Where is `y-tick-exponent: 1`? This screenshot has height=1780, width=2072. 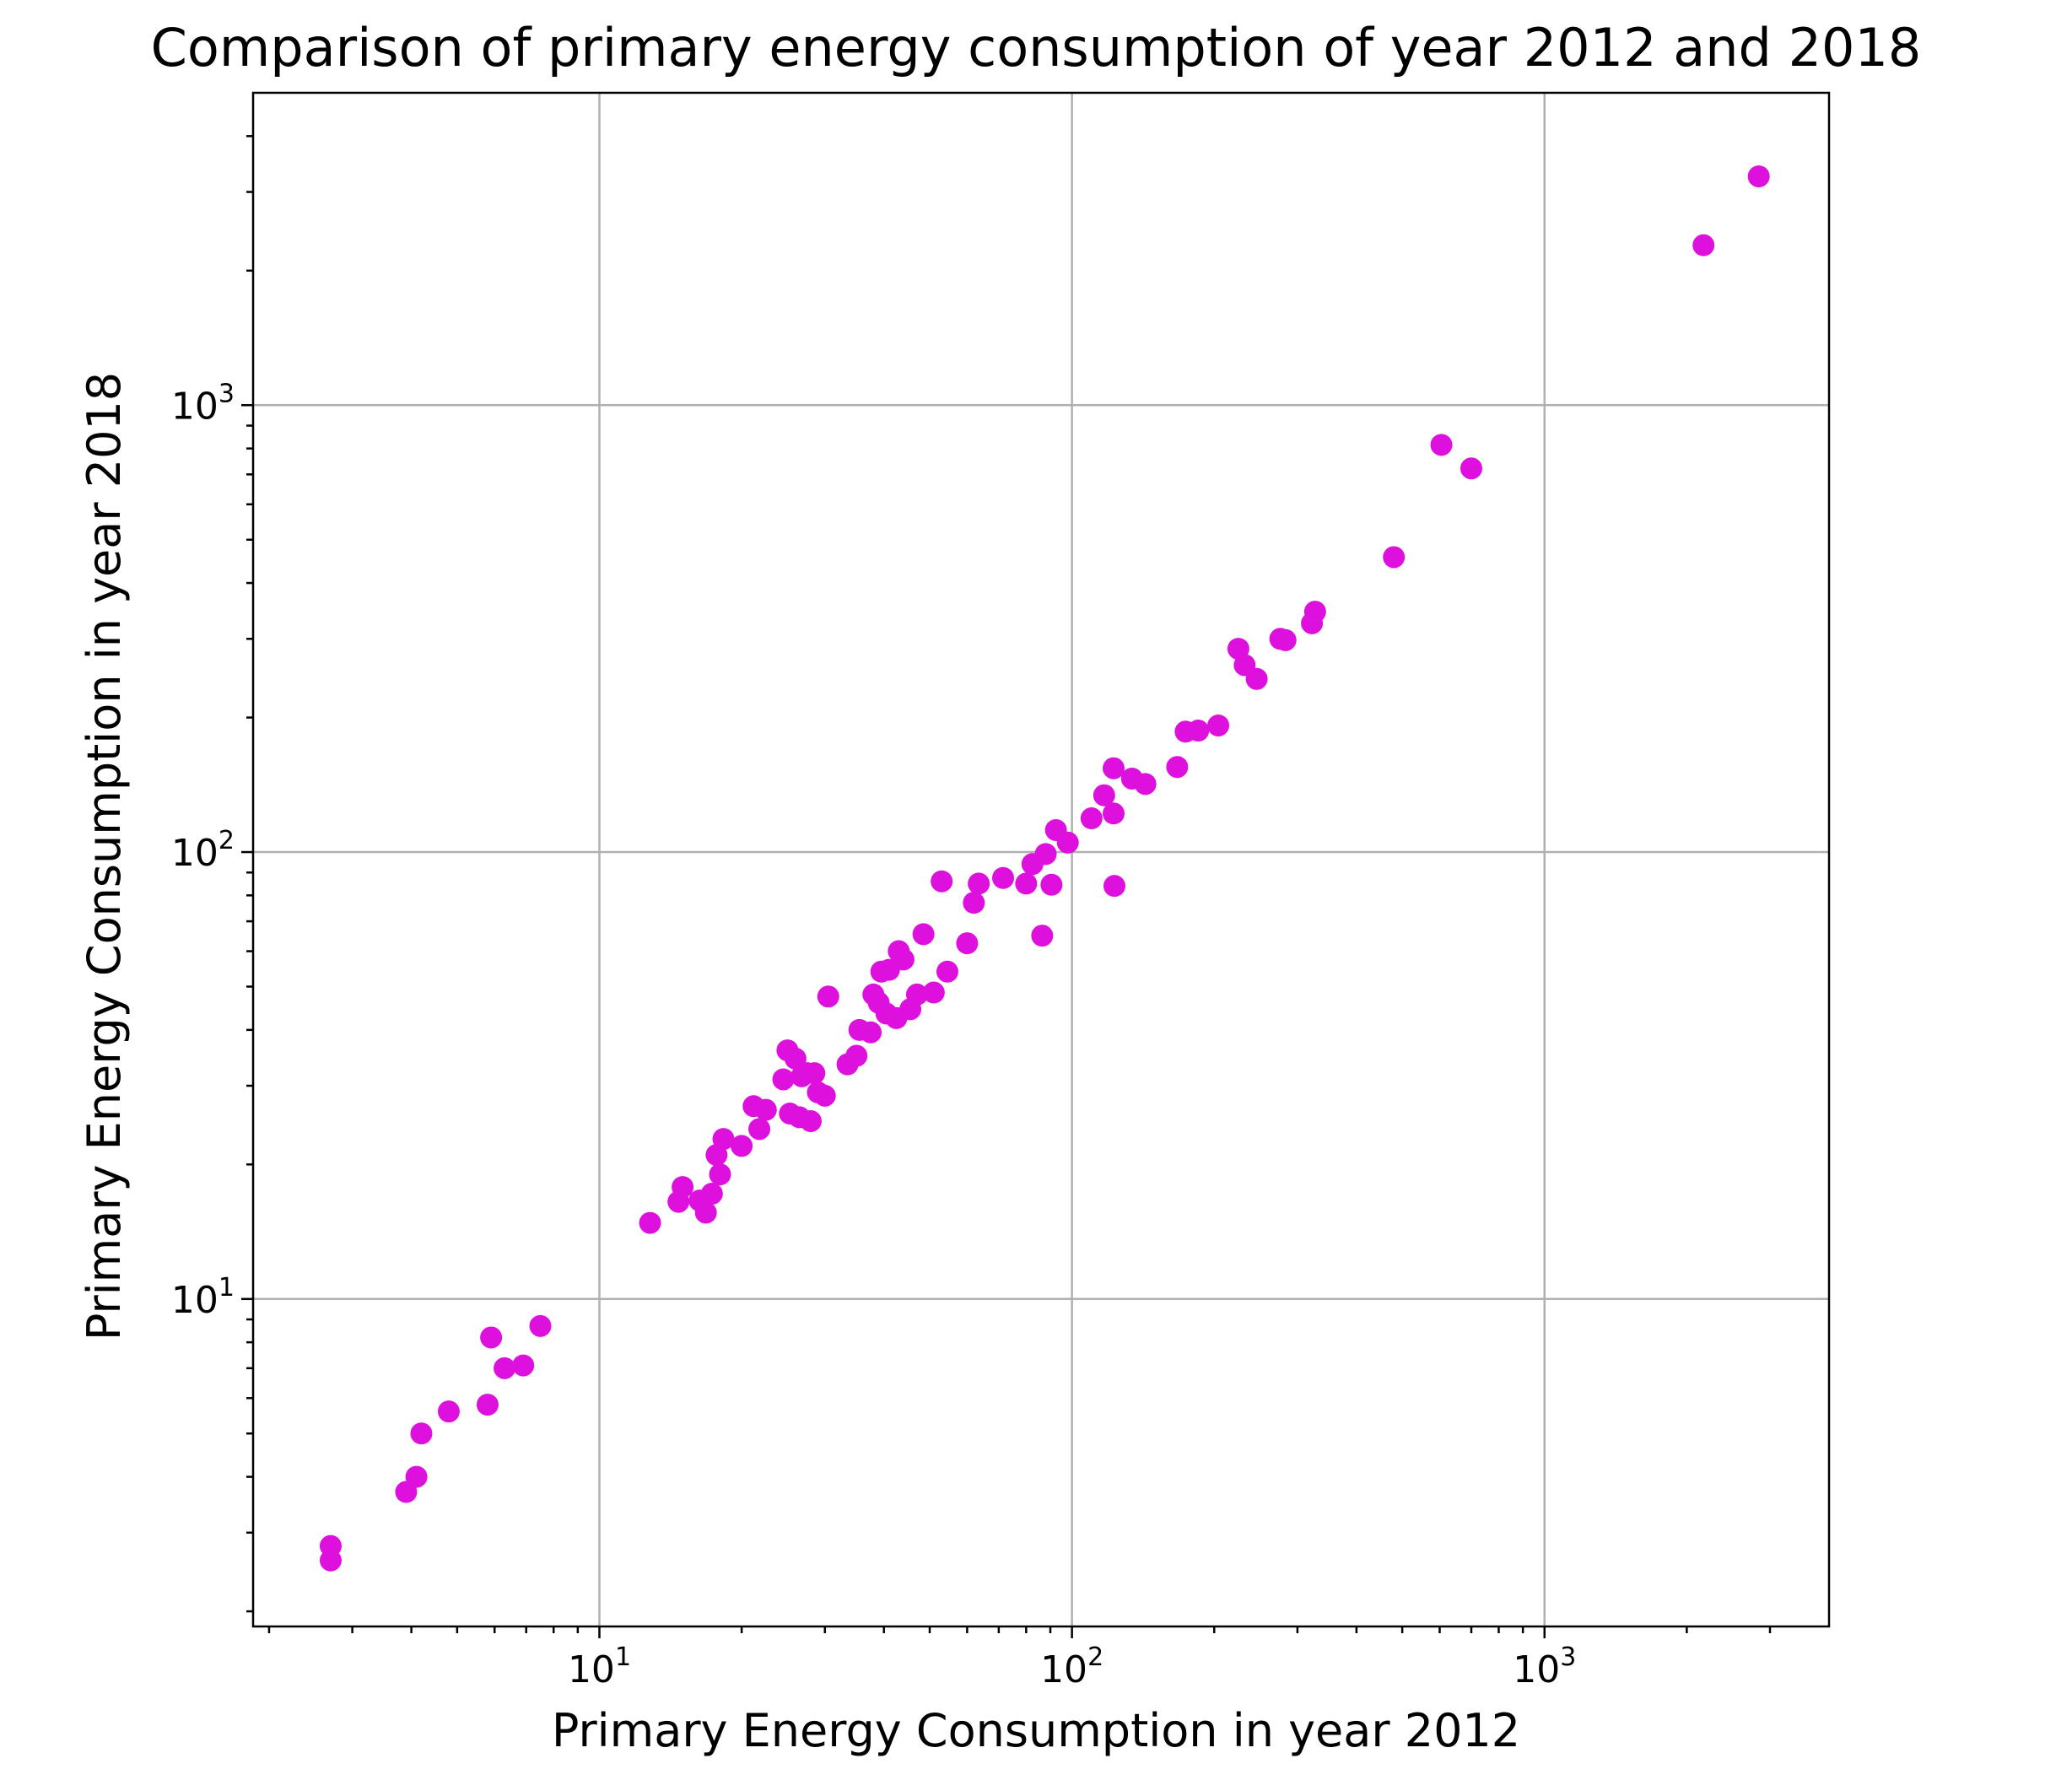 y-tick-exponent: 1 is located at coordinates (227, 1288).